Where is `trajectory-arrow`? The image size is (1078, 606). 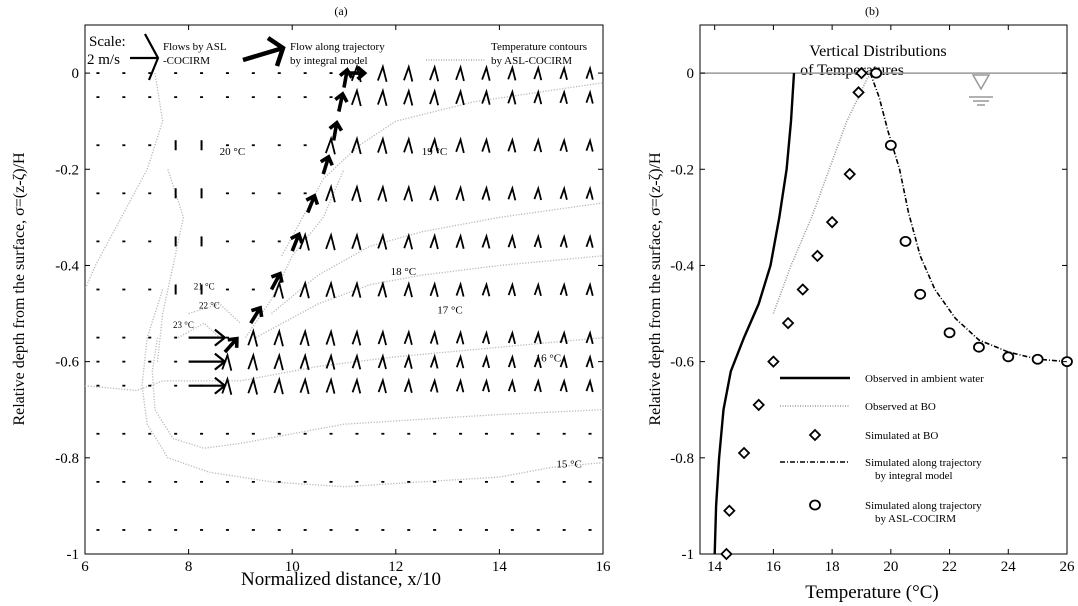 trajectory-arrow is located at coordinates (341, 101).